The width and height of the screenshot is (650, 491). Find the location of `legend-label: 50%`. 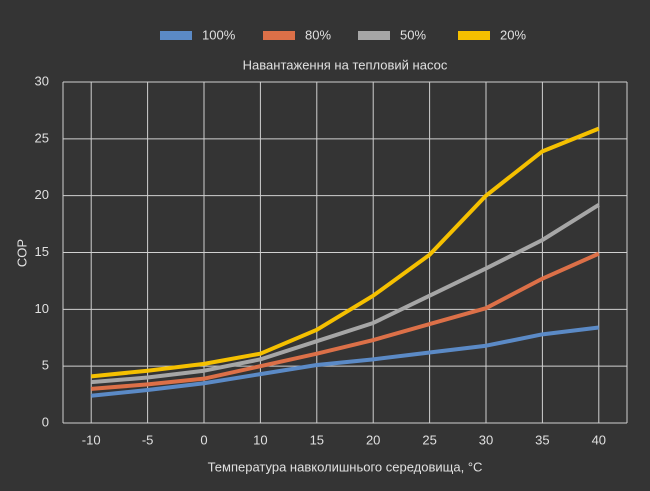

legend-label: 50% is located at coordinates (413, 34).